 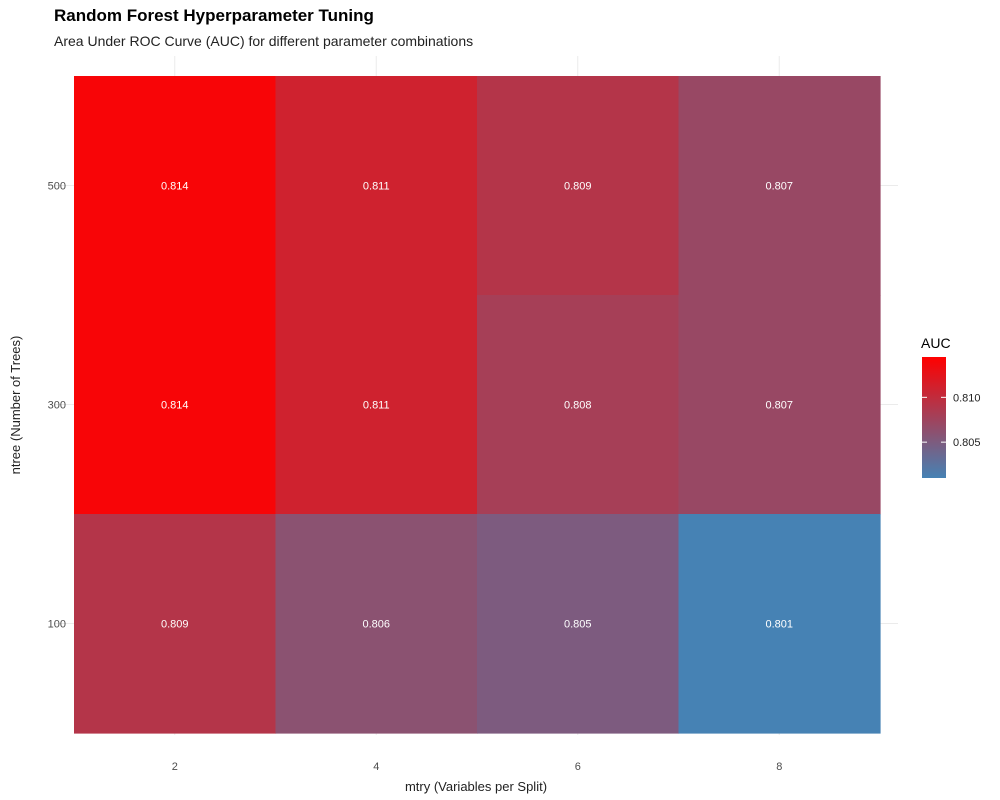 I want to click on cell-value-label: 0.808, so click(x=578, y=406).